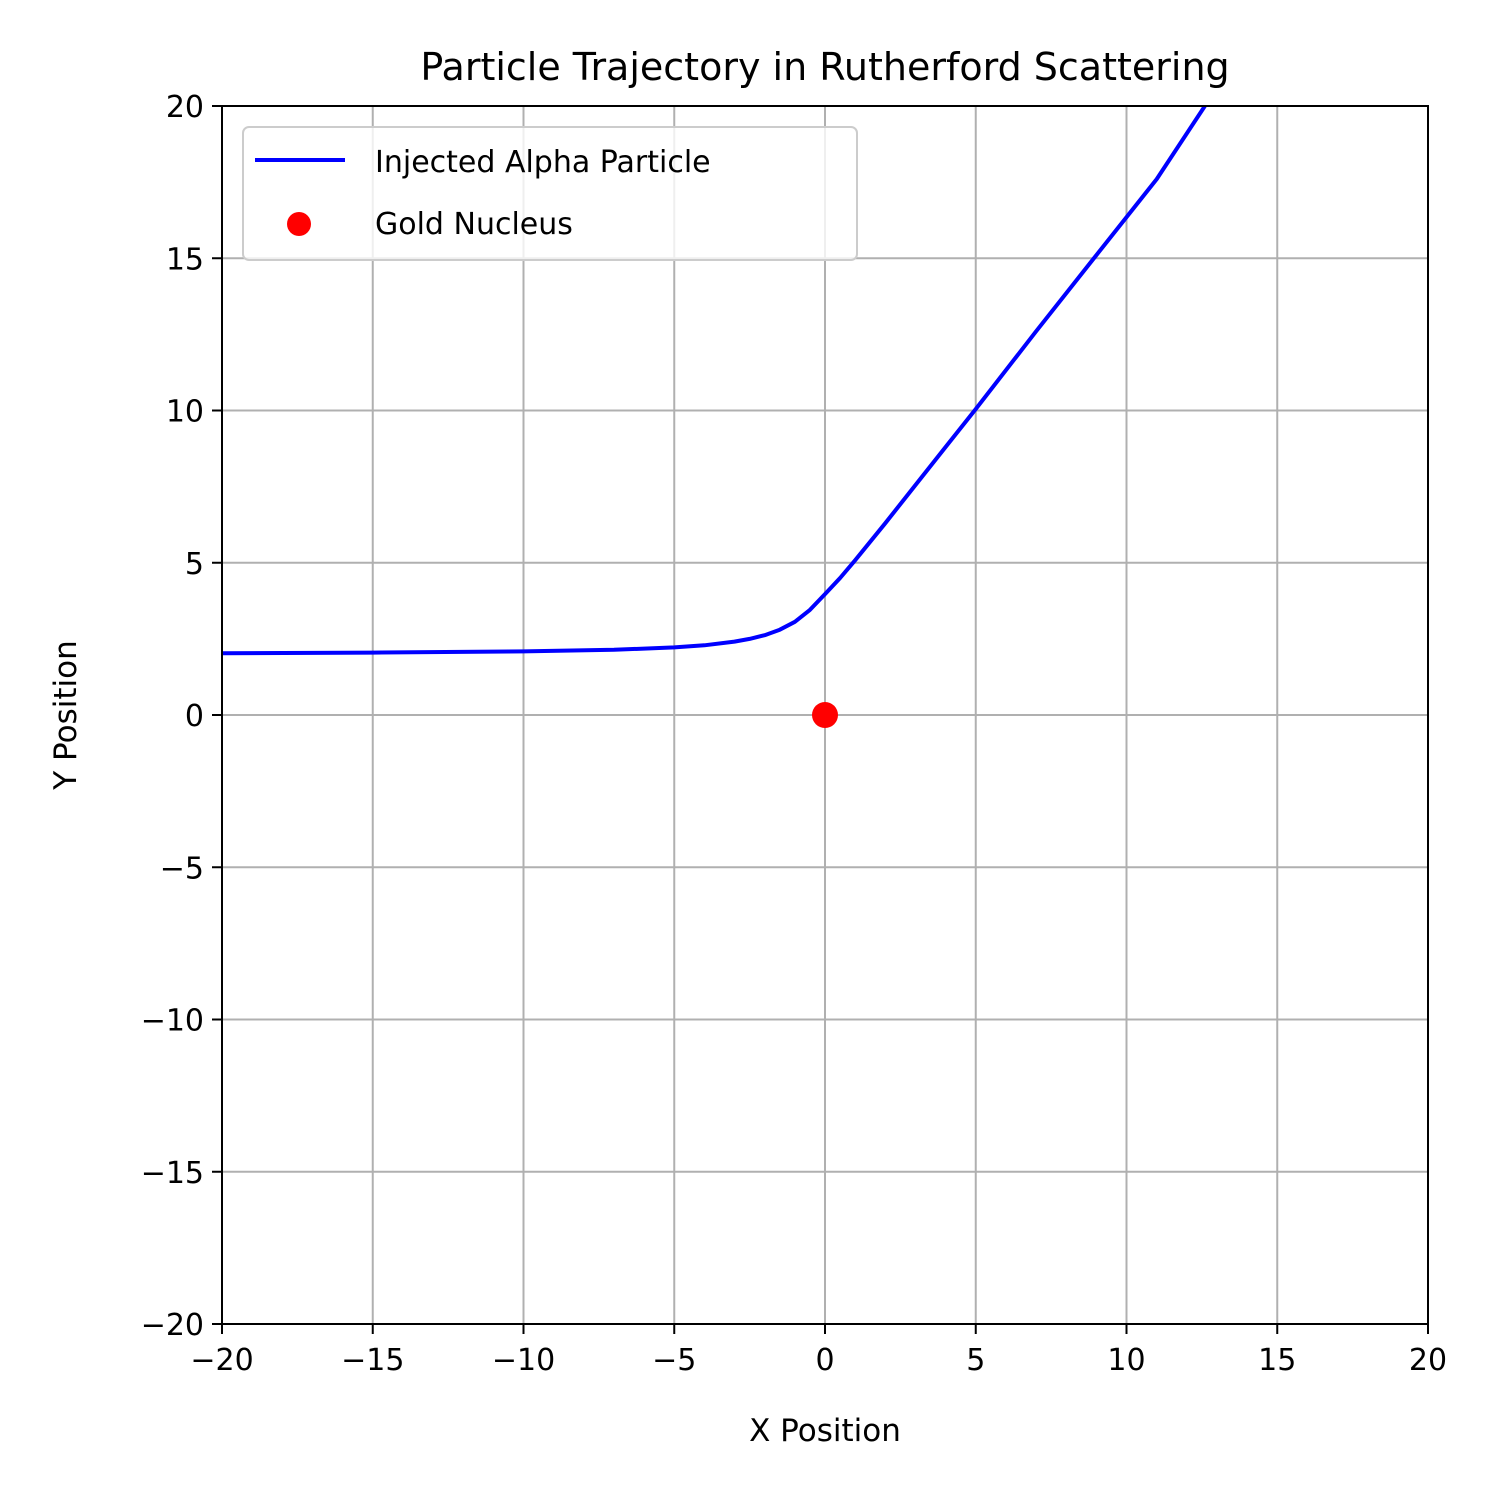 The width and height of the screenshot is (1500, 1500). What do you see at coordinates (185, 259) in the screenshot?
I see `y-tick-label: 15` at bounding box center [185, 259].